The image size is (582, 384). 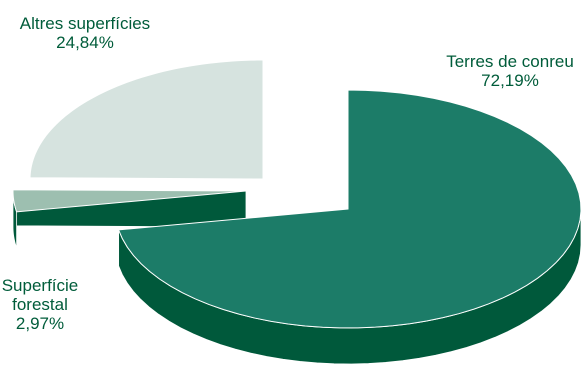 What do you see at coordinates (510, 80) in the screenshot?
I see `slice-percent: 72,19%` at bounding box center [510, 80].